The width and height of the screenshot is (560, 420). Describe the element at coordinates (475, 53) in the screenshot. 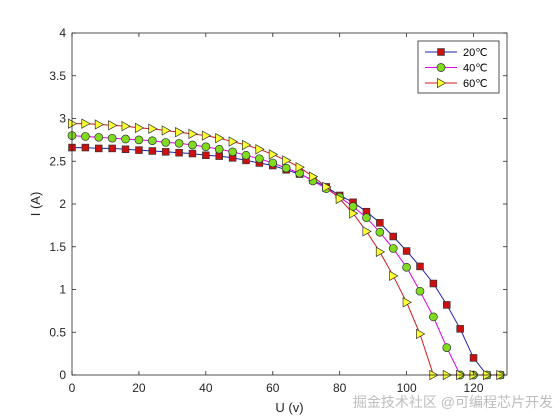

I see `legend-label: 20℃` at that location.